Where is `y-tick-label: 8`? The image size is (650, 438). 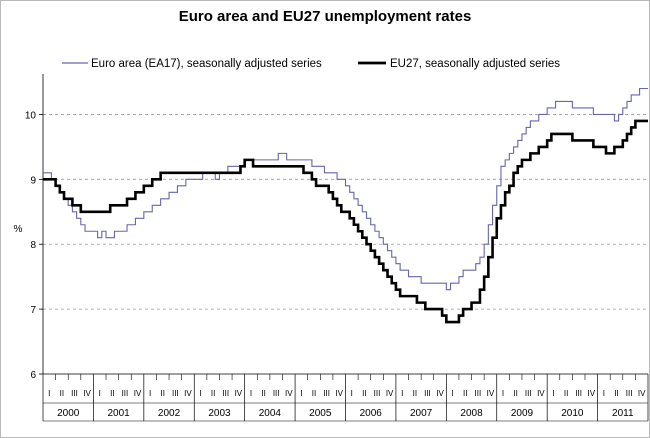 y-tick-label: 8 is located at coordinates (33, 245).